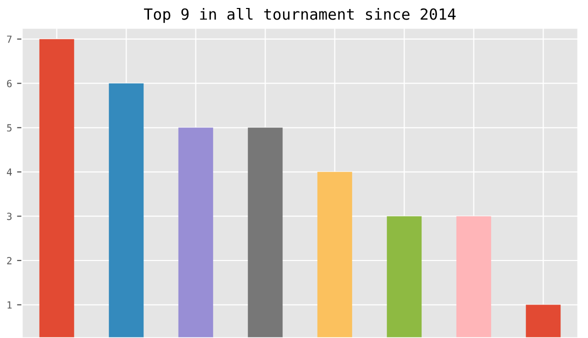 The width and height of the screenshot is (588, 338). What do you see at coordinates (300, 15) in the screenshot?
I see `chart-title: Top 9 in all tournament since 2014` at bounding box center [300, 15].